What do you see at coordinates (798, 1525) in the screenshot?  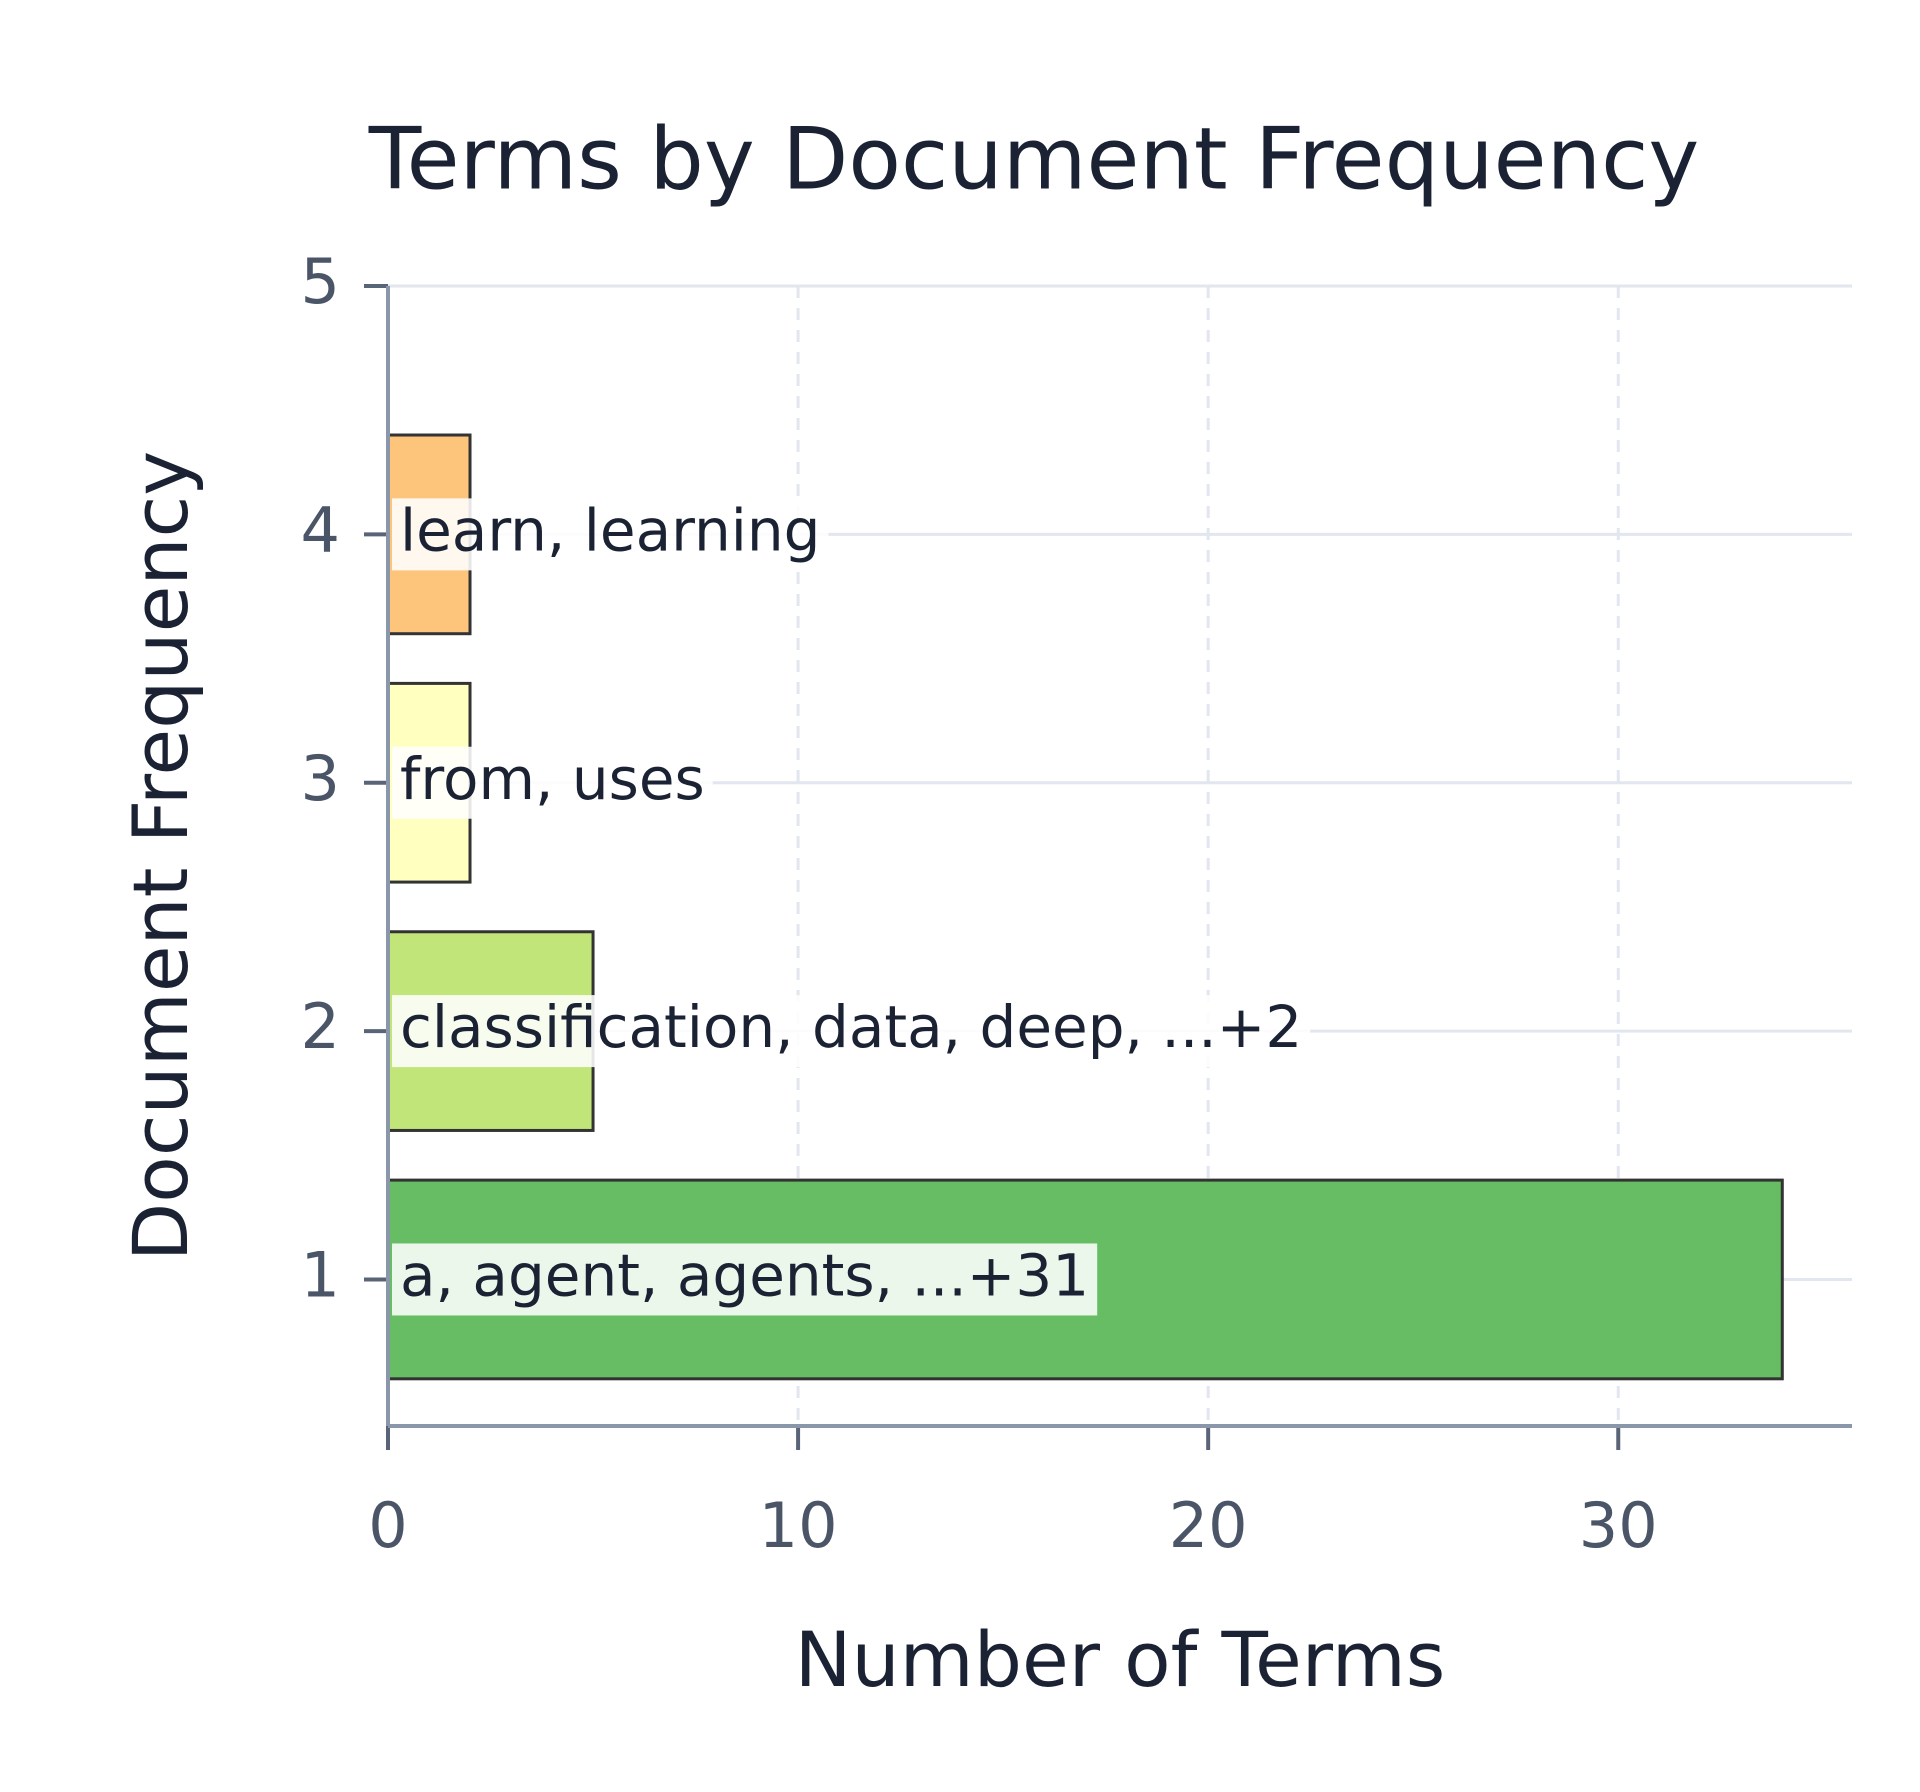 I see `x-tick-label: 10` at bounding box center [798, 1525].